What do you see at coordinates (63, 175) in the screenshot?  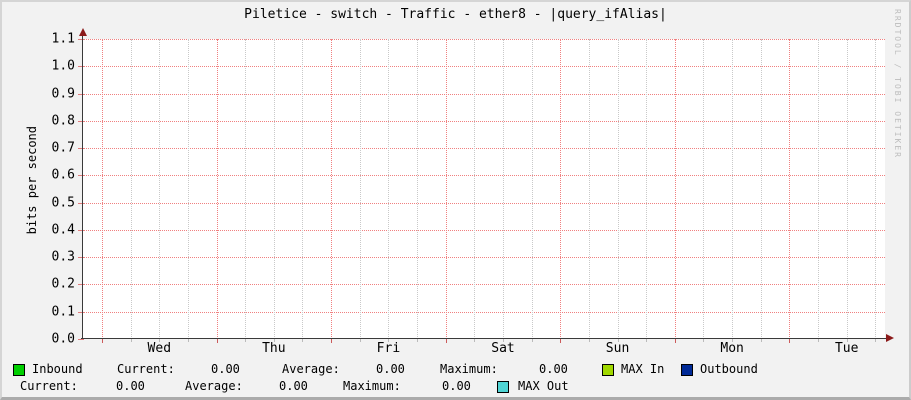 I see `y-tick-label: 0.6` at bounding box center [63, 175].